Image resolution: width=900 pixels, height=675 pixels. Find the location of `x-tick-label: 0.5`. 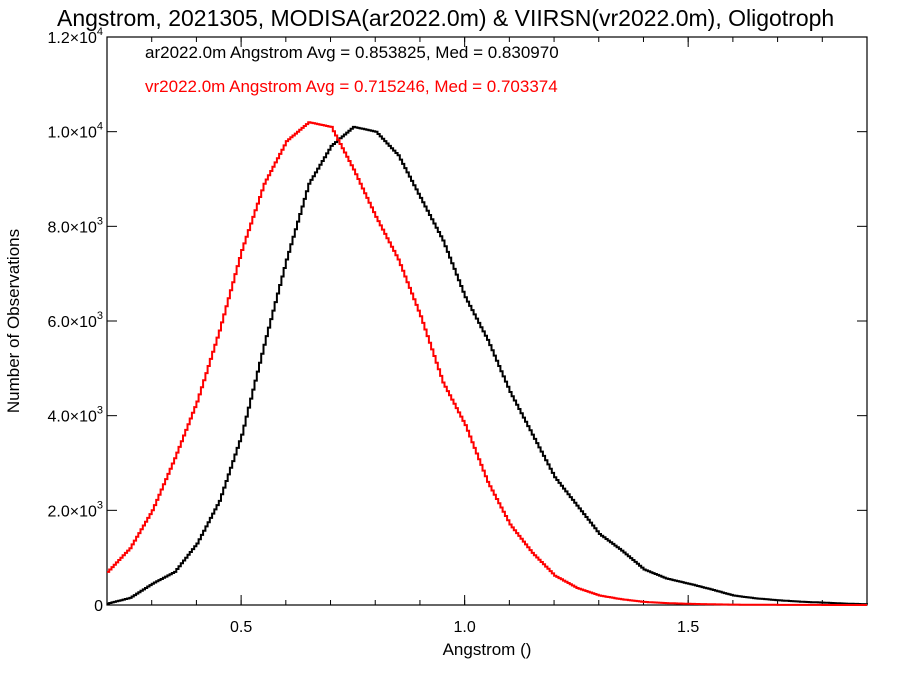

x-tick-label: 0.5 is located at coordinates (241, 627).